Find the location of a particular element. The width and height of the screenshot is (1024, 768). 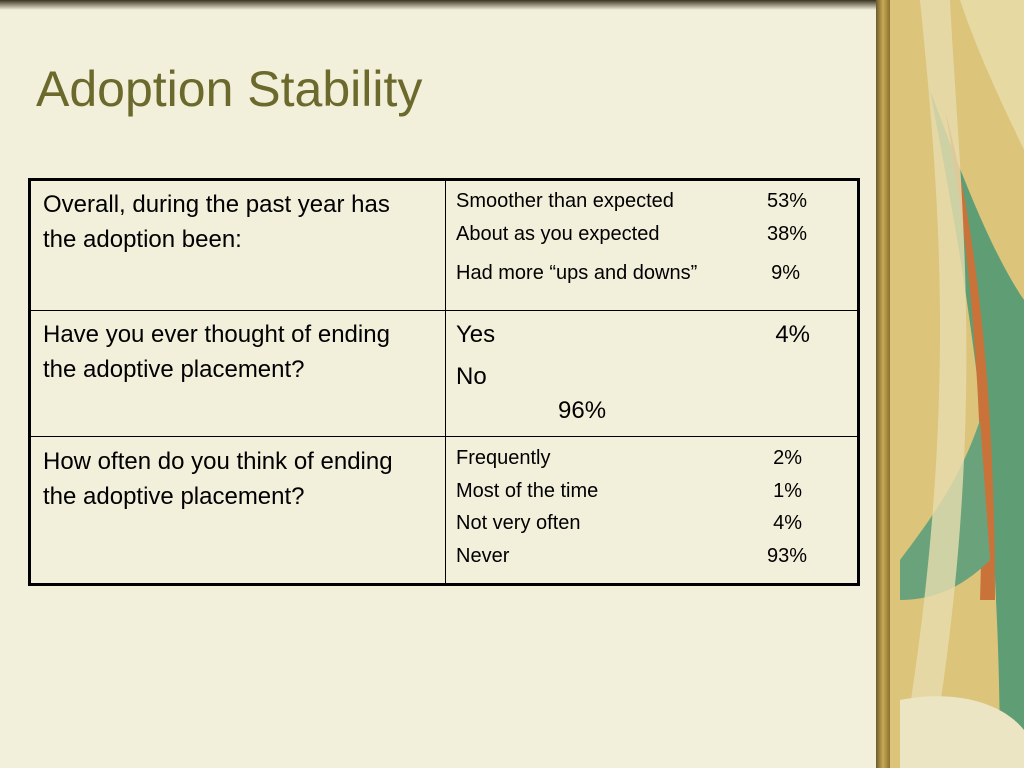

answer-label: Frequently is located at coordinates (503, 458).